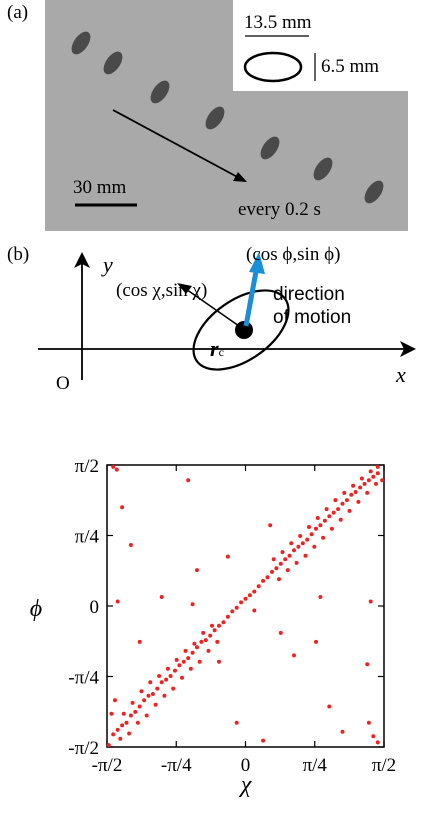 Image resolution: width=424 pixels, height=820 pixels. What do you see at coordinates (83, 748) in the screenshot?
I see `y-tick-label: -π/2` at bounding box center [83, 748].